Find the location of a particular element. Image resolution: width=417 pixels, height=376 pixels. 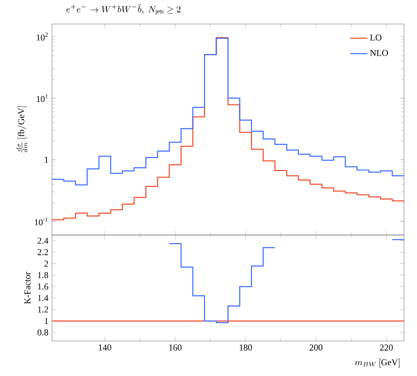

y-tick-label: 10$^{2}$ is located at coordinates (42, 36).